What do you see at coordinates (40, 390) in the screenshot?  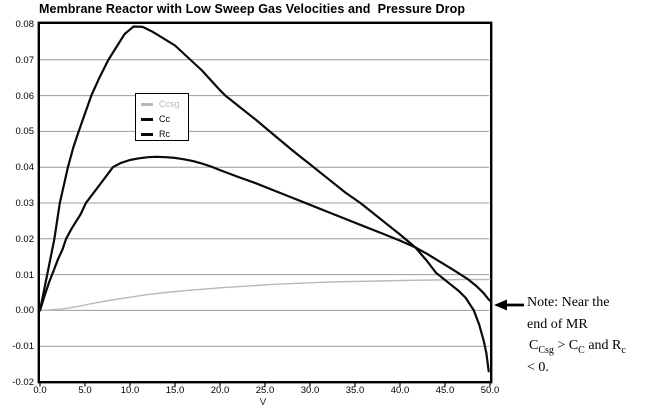 I see `x-tick-label: 0.0` at bounding box center [40, 390].